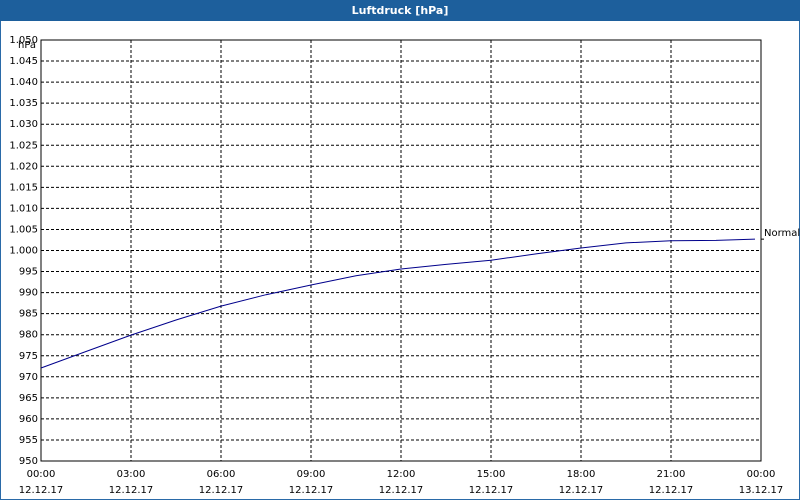  I want to click on y-tick-label: 1.020, so click(23, 166).